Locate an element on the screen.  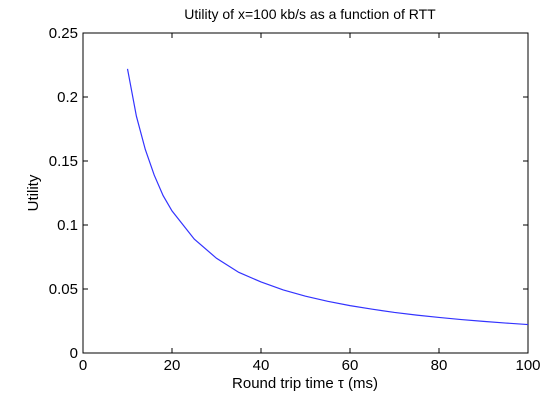
y-tick-label: 0.25 is located at coordinates (63, 33).